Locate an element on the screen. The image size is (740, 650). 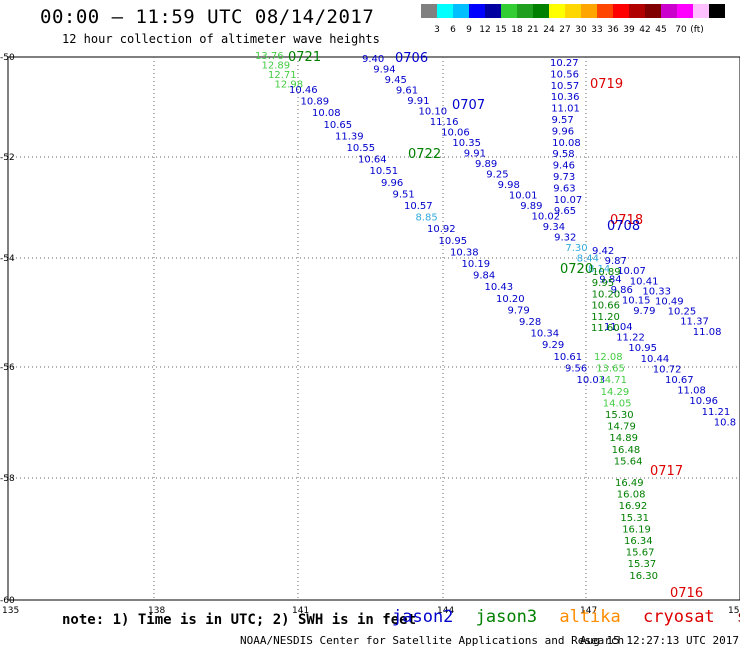
wave-height-value: 10.56 is located at coordinates (564, 74).